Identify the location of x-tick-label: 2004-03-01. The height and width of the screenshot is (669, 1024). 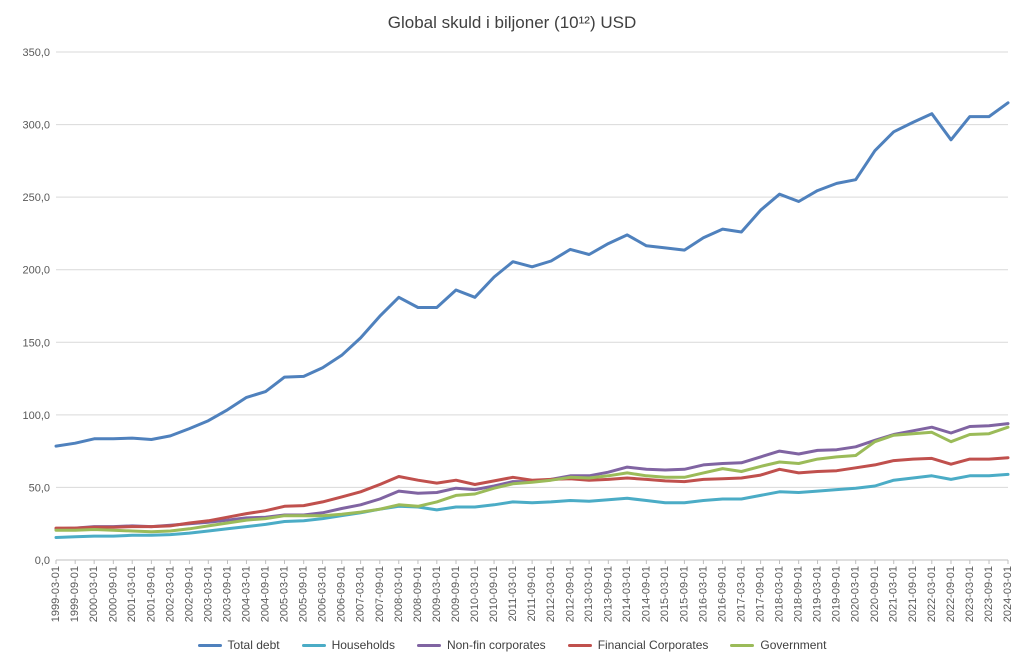
(246, 594).